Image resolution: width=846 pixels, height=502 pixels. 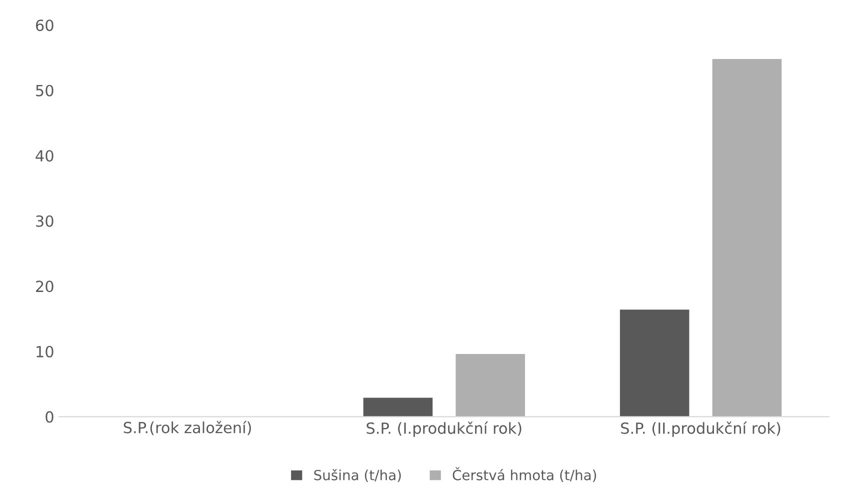 I want to click on legend-label: Čerstvá hmota (t/ha), so click(x=524, y=474).